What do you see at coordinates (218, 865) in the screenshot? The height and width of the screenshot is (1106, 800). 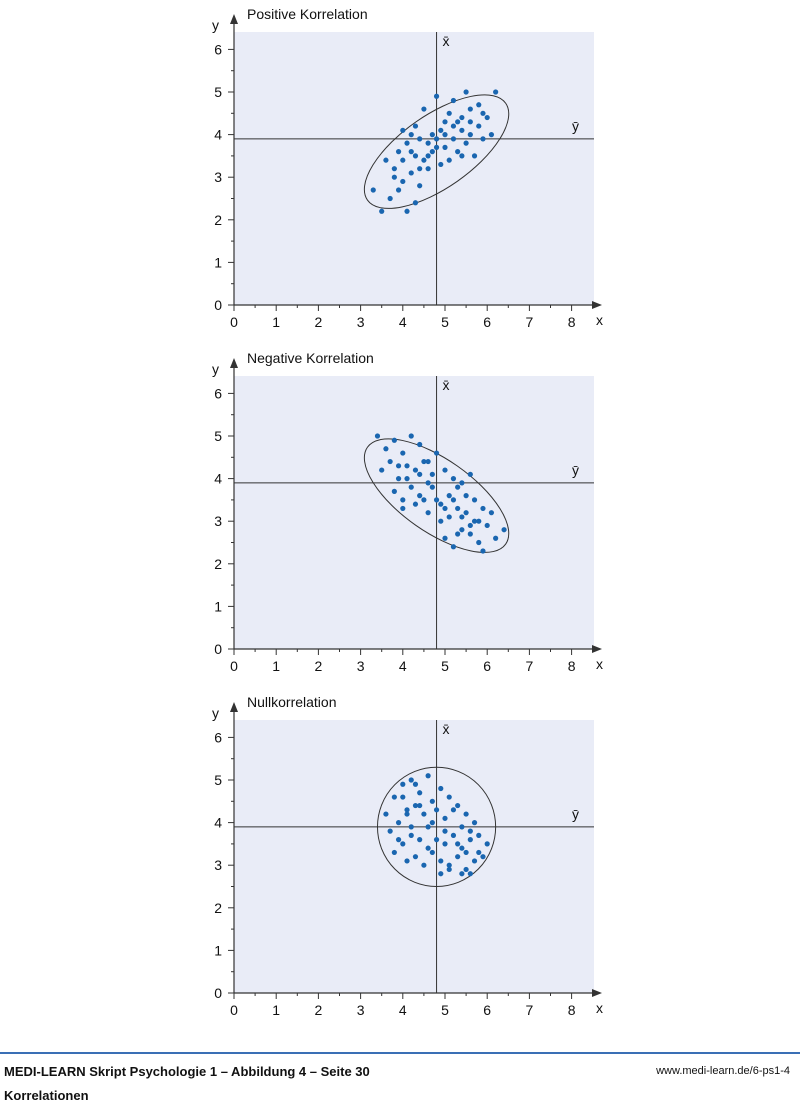 I see `y-tick-label: 3` at bounding box center [218, 865].